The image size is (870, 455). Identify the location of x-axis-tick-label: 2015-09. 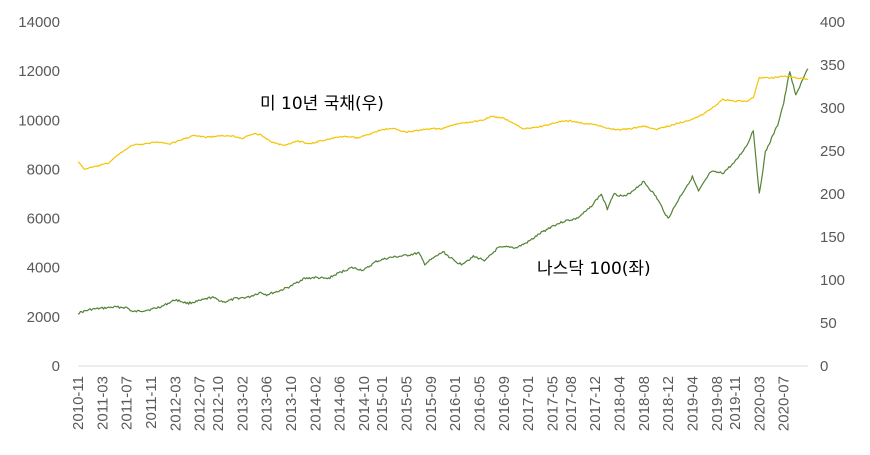
(431, 403).